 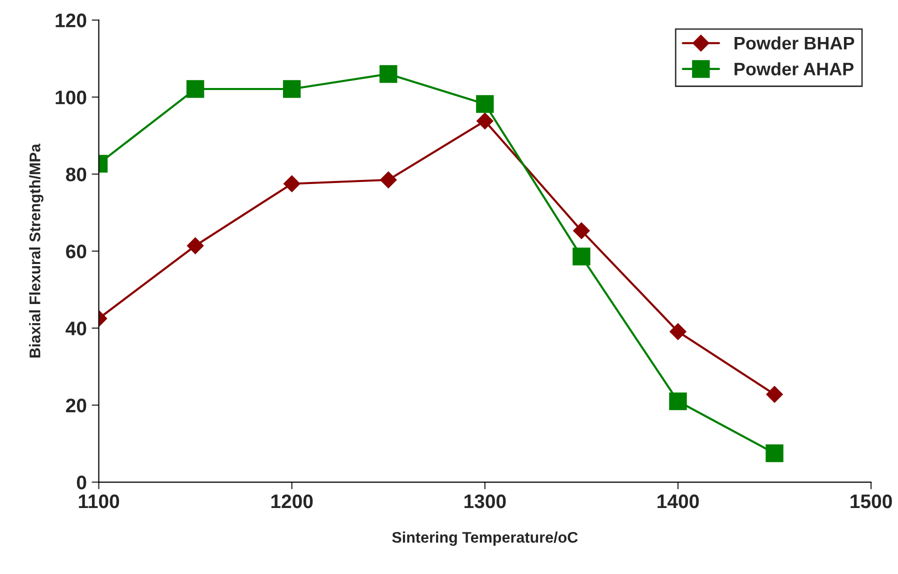 I want to click on x-tick-label: 1400, so click(x=678, y=501).